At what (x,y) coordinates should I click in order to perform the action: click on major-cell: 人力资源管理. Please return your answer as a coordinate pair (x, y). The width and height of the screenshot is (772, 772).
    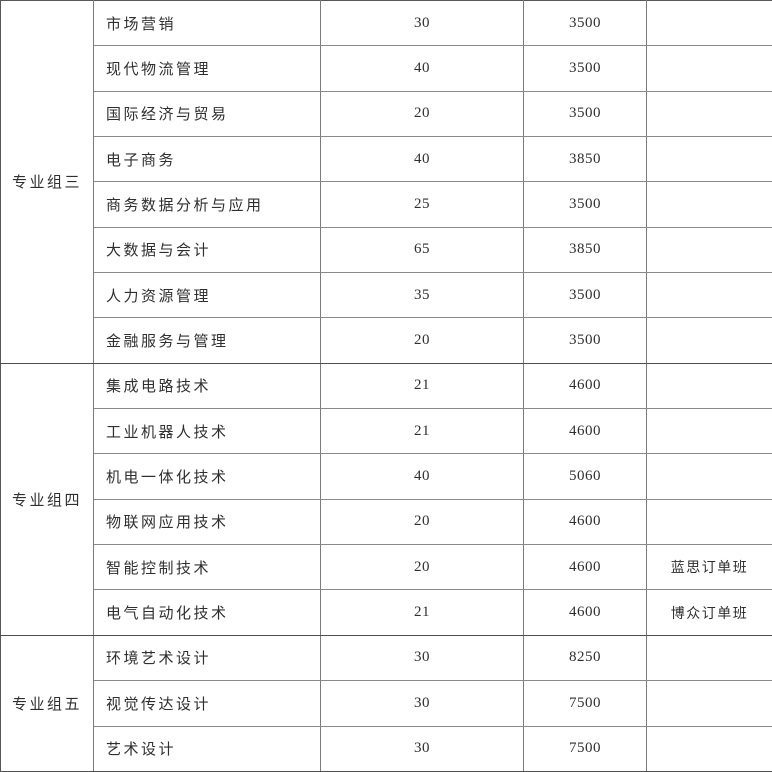
    Looking at the image, I should click on (207, 295).